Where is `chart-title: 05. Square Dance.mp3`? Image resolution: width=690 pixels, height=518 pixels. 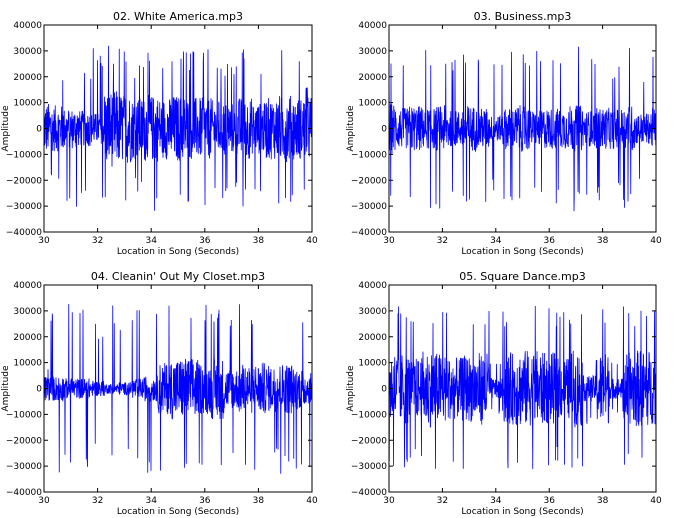
chart-title: 05. Square Dance.mp3 is located at coordinates (522, 276).